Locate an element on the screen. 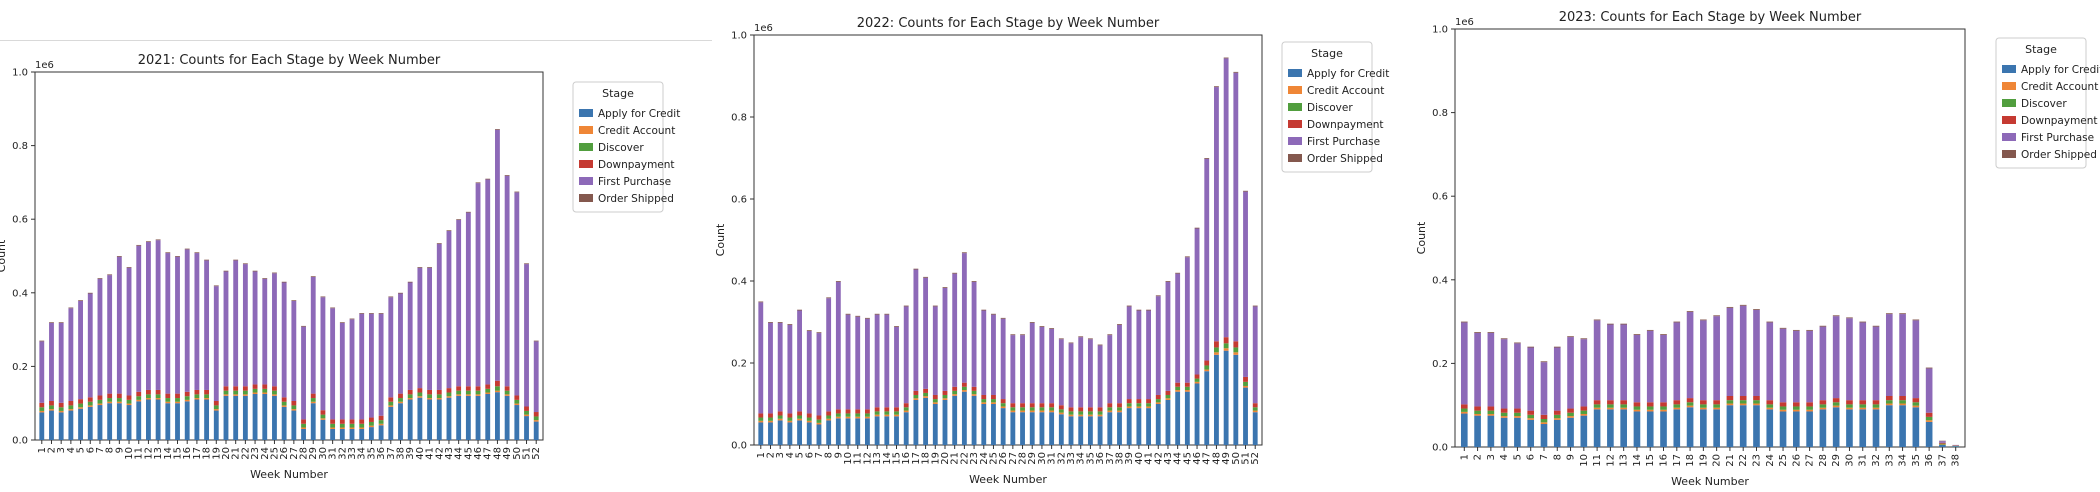 The image size is (2100, 492). x-tick-label: 42 is located at coordinates (439, 453).